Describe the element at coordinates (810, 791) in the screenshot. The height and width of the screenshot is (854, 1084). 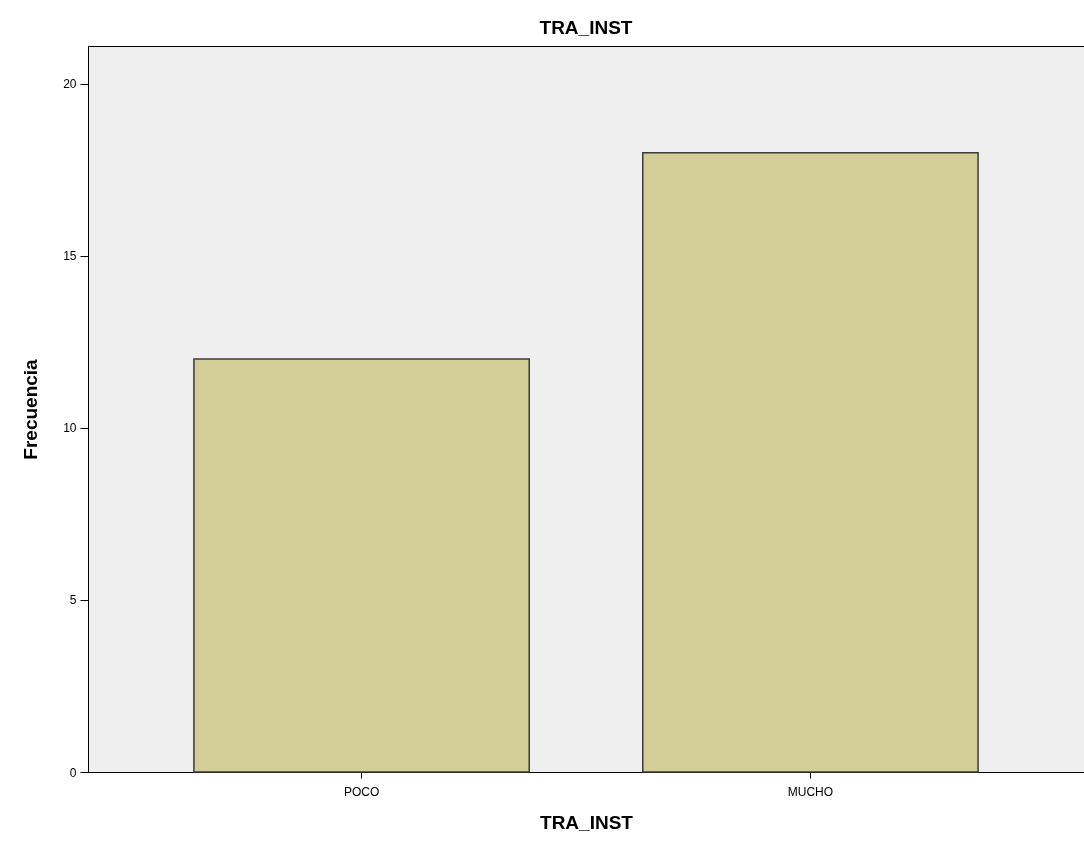
I see `x-tick-label: MUCHO` at that location.